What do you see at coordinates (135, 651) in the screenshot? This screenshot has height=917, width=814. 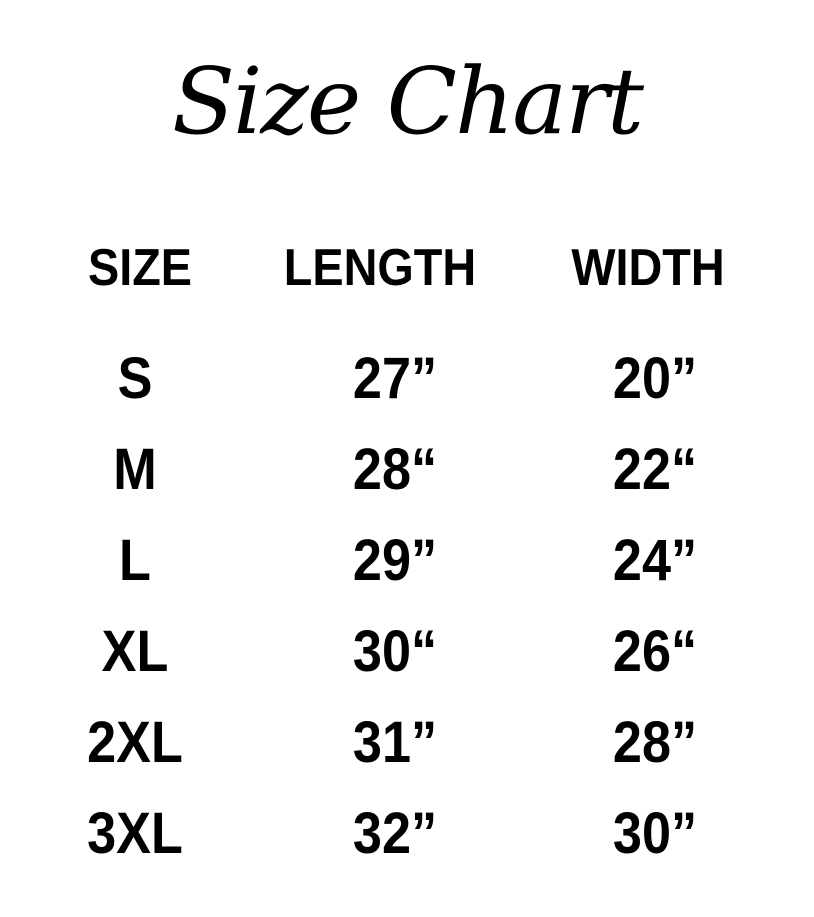 I see `size-value: XL` at bounding box center [135, 651].